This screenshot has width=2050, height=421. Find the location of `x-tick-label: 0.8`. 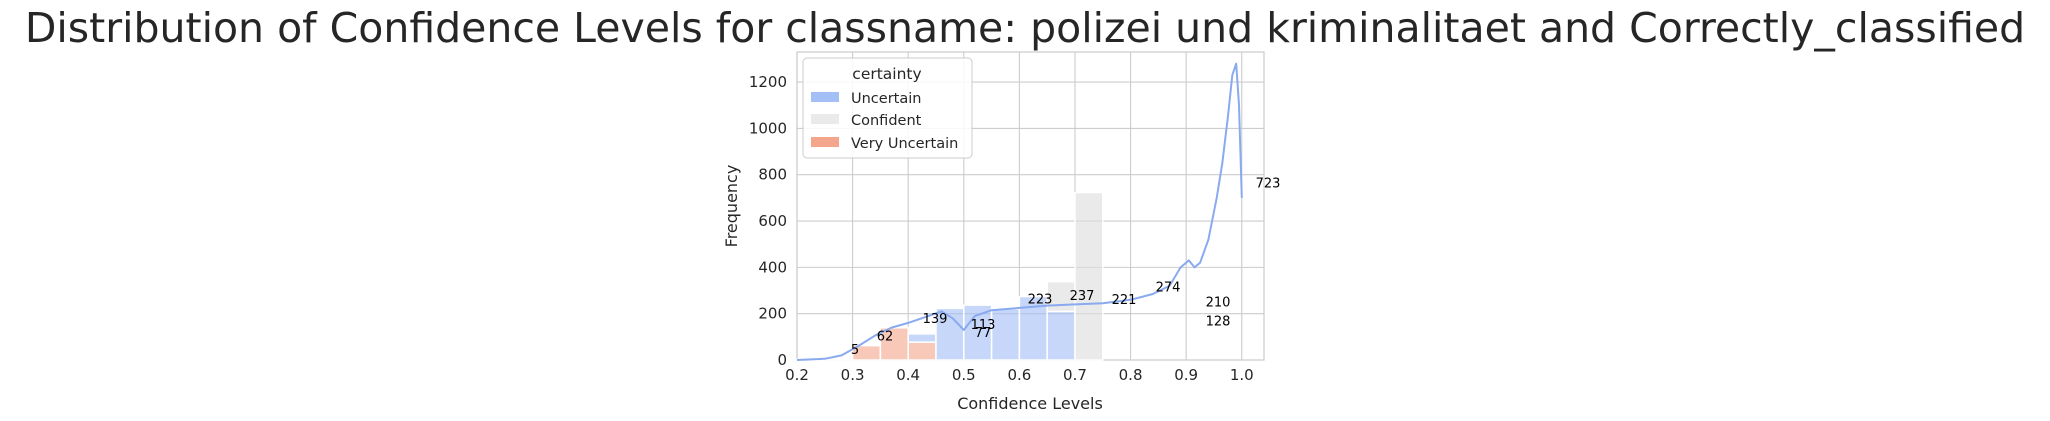

x-tick-label: 0.8 is located at coordinates (1131, 375).